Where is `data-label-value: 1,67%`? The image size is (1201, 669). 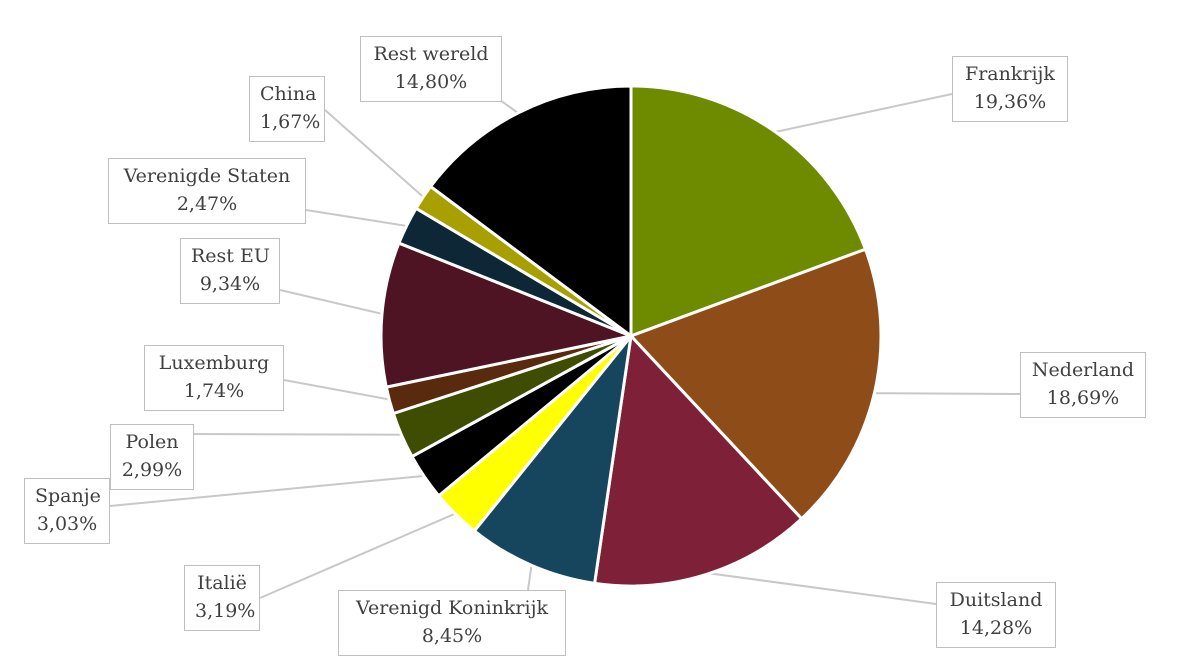
data-label-value: 1,67% is located at coordinates (290, 122).